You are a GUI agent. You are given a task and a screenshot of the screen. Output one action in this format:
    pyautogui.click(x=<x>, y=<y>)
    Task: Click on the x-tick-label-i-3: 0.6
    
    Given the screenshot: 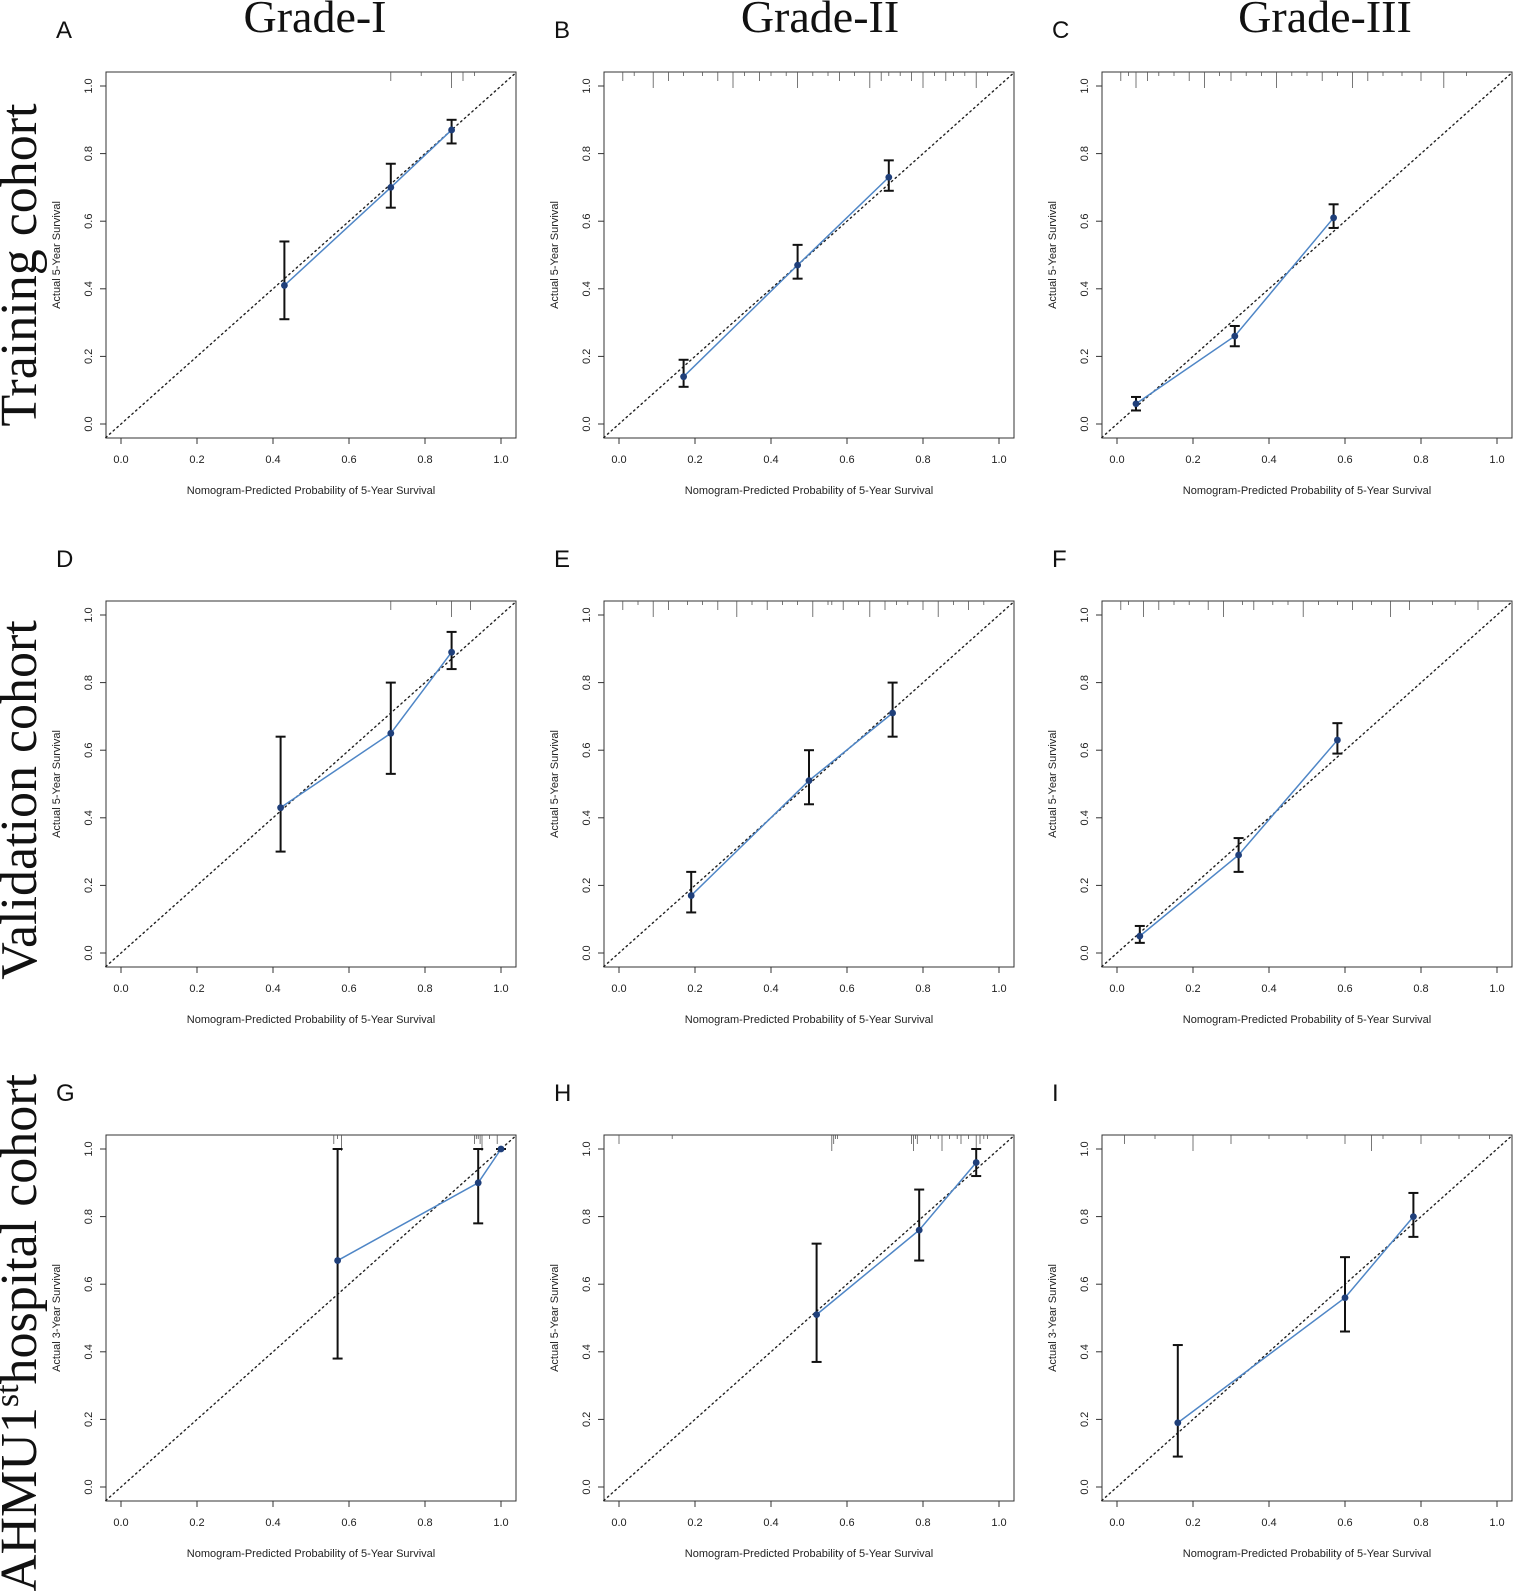 What is the action you would take?
    pyautogui.click(x=1344, y=1523)
    